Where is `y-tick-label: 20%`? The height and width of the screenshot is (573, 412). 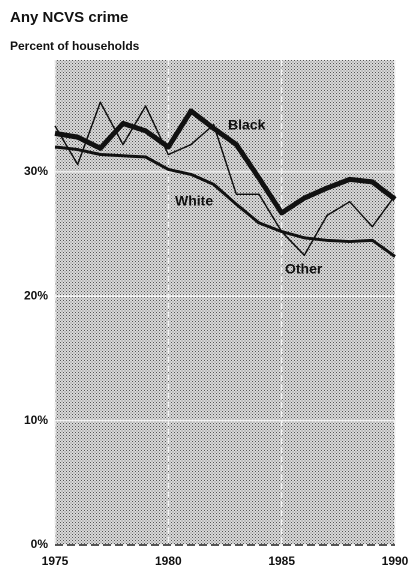
y-tick-label: 20% is located at coordinates (36, 295).